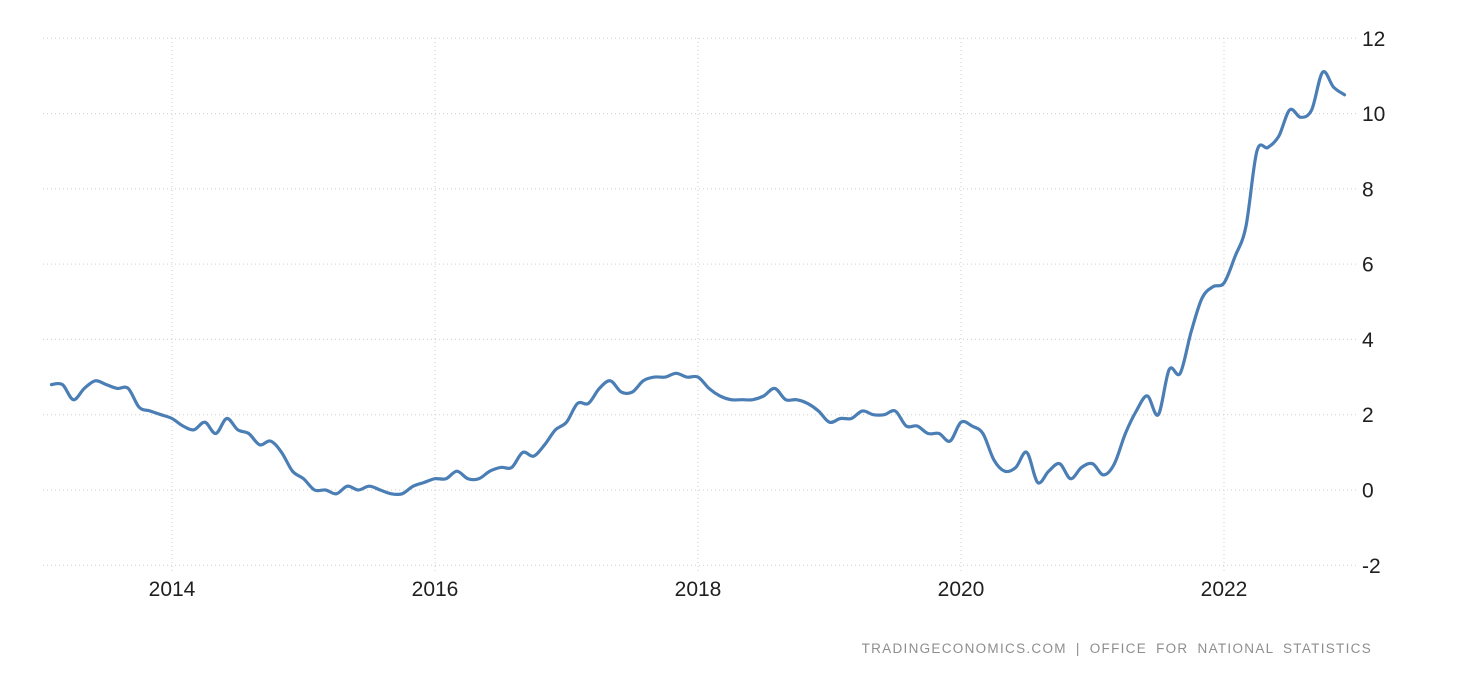  What do you see at coordinates (1373, 114) in the screenshot?
I see `y-tick-label: 10` at bounding box center [1373, 114].